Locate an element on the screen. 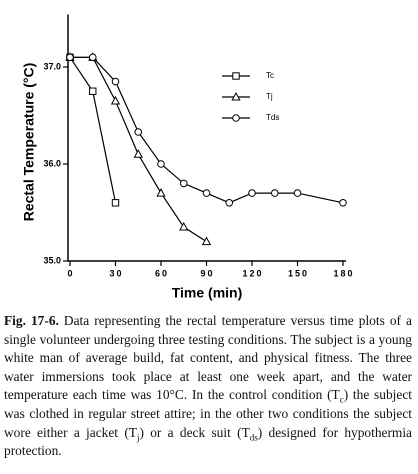 The height and width of the screenshot is (474, 418). caption-subscript: ds is located at coordinates (253, 437).